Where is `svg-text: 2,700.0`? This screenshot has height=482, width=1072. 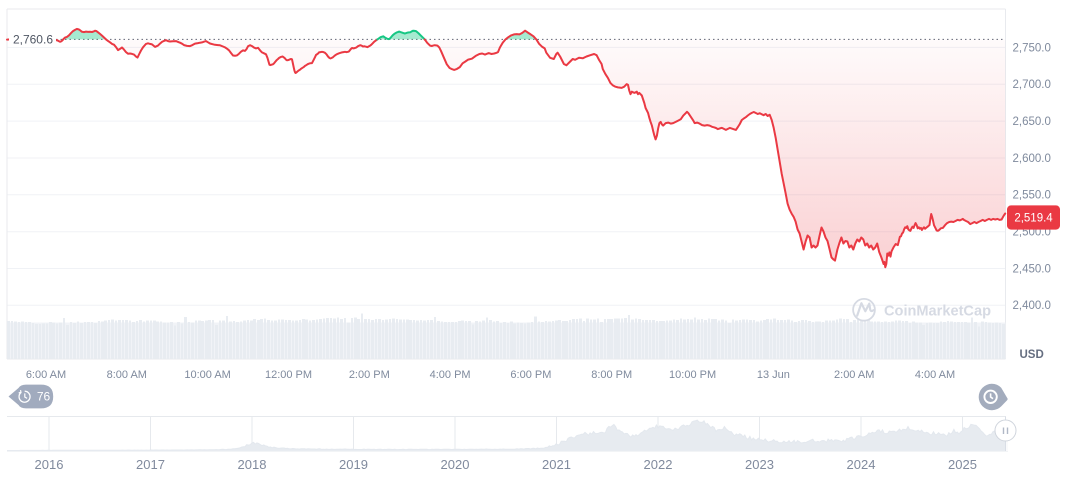
svg-text: 2,700.0 is located at coordinates (1032, 85).